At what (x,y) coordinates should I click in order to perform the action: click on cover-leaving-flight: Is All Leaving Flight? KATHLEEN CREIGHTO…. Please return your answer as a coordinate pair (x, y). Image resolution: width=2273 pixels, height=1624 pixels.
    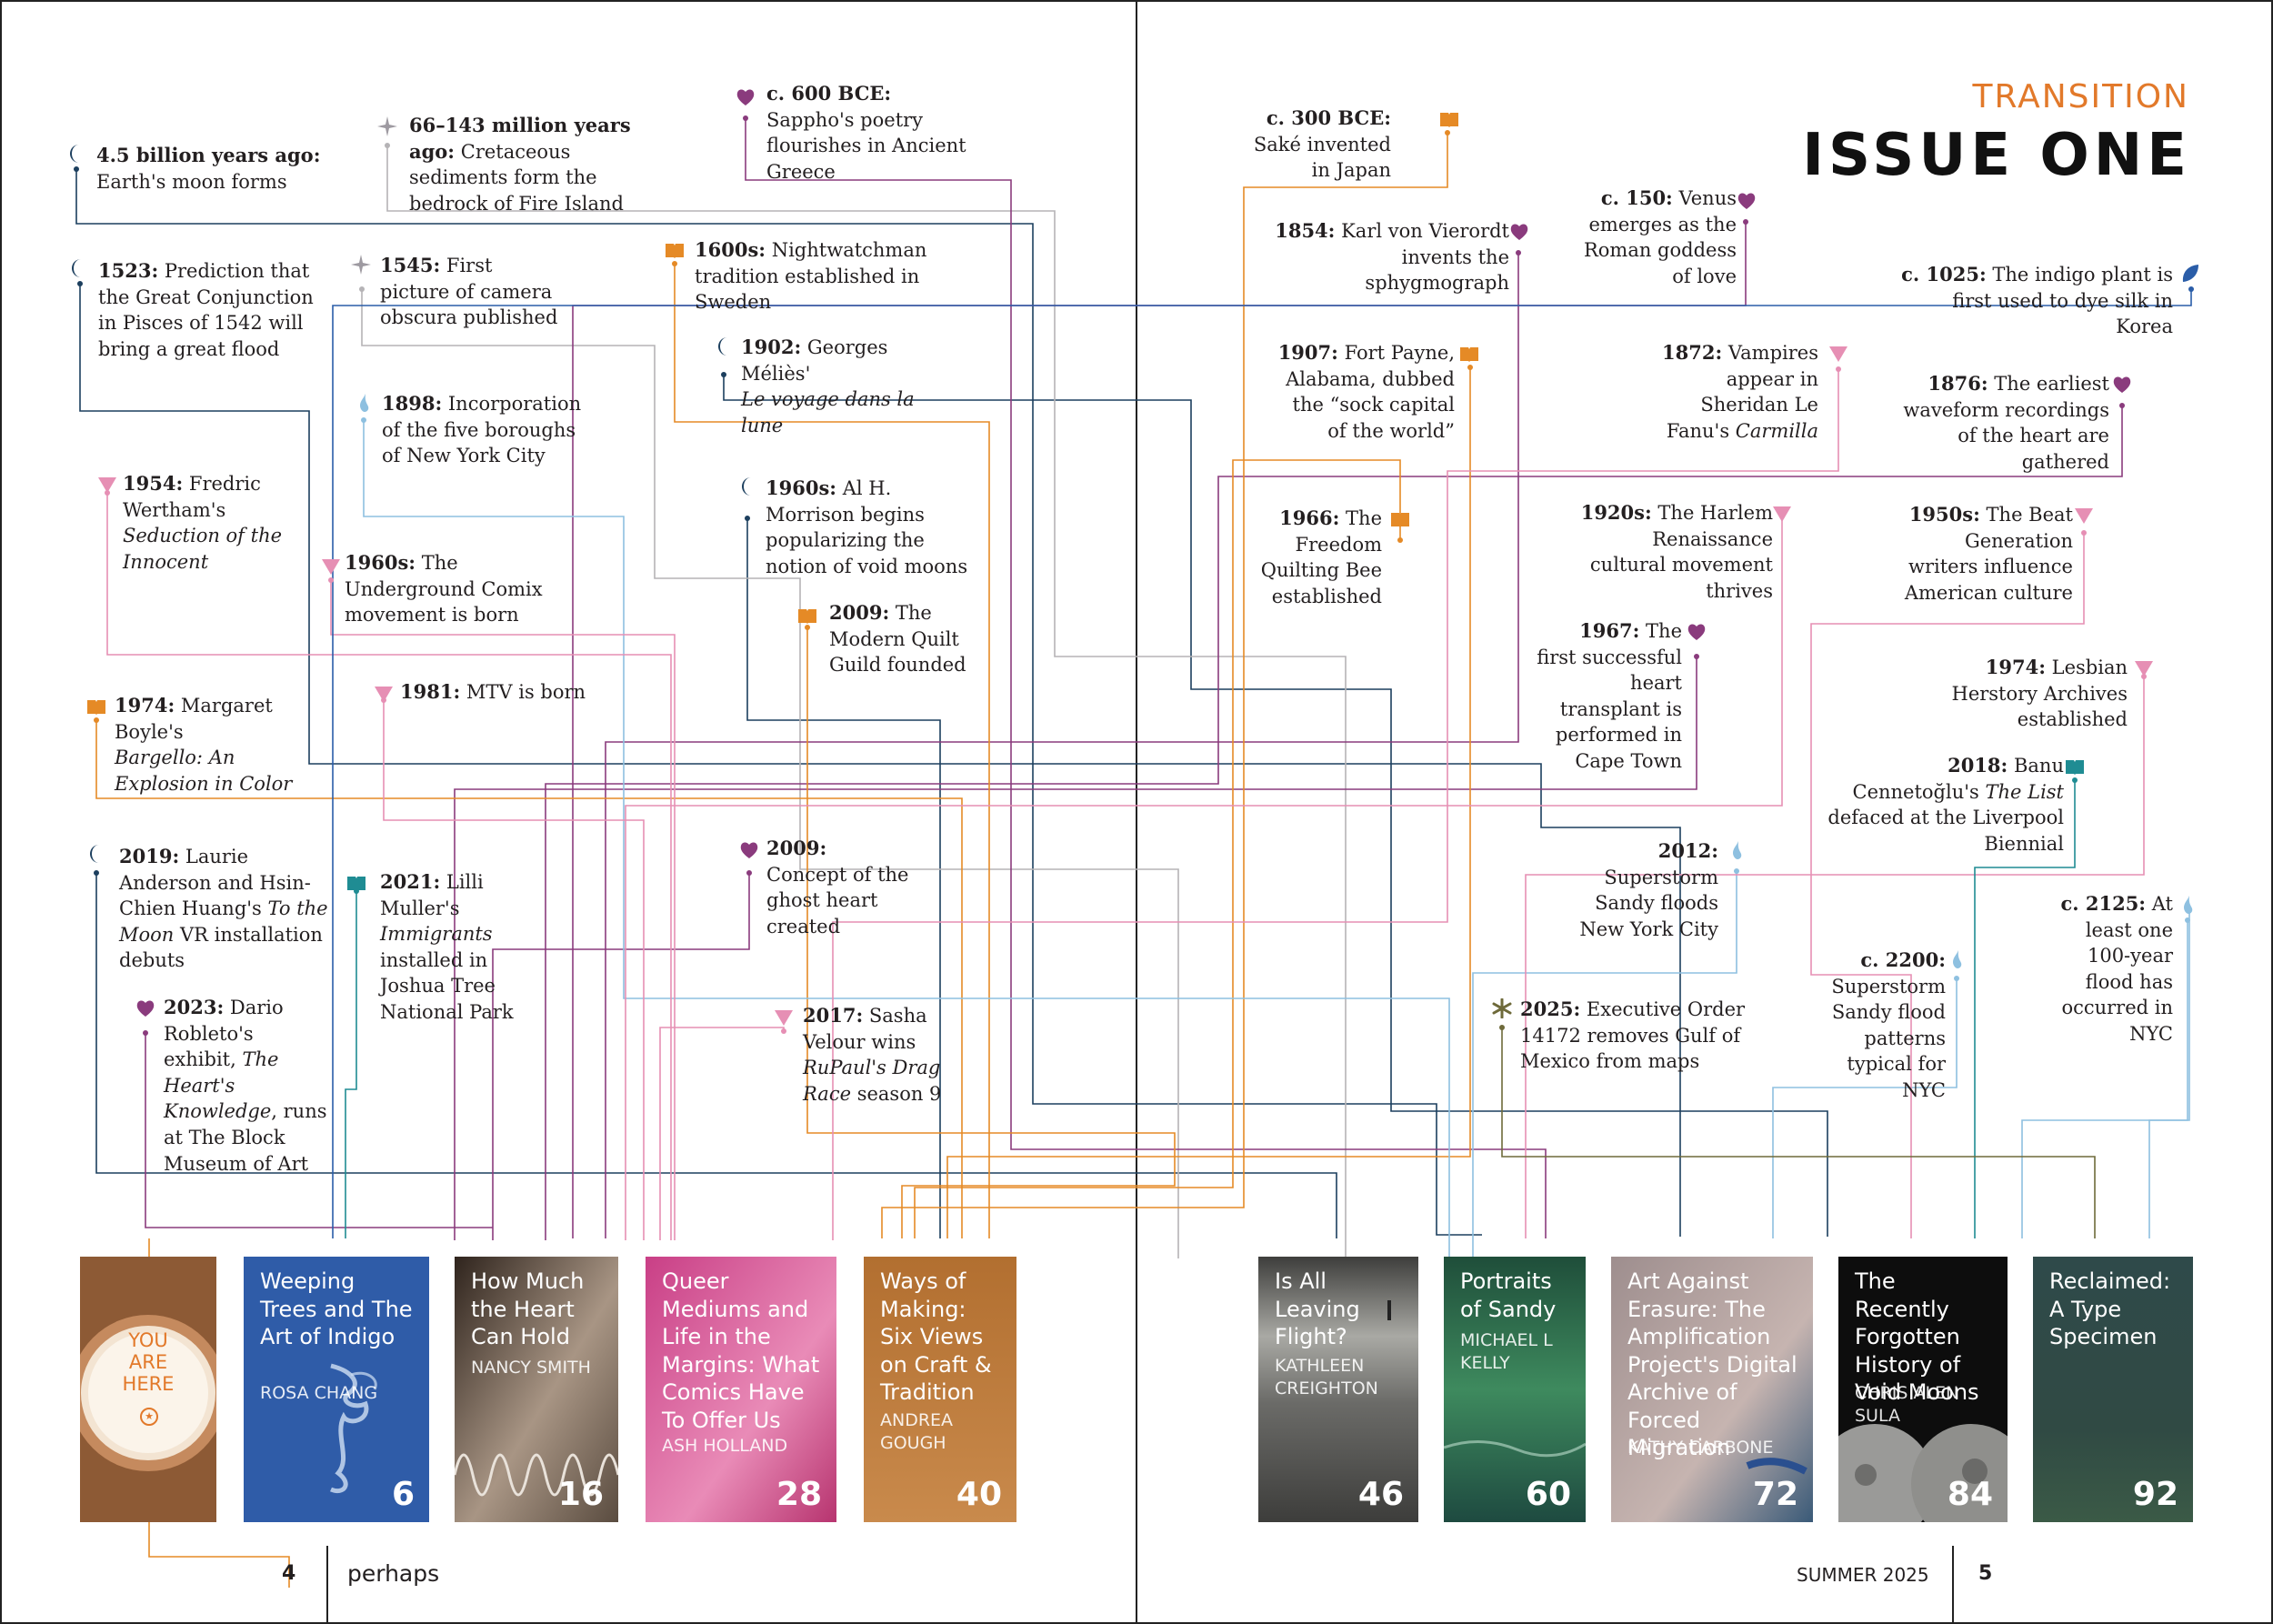
    Looking at the image, I should click on (1338, 1389).